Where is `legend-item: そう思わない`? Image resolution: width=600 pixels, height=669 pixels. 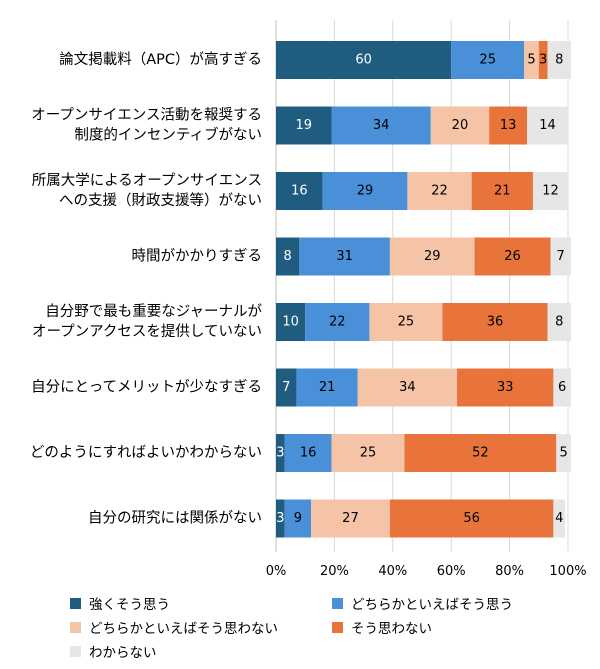 legend-item: そう思わない is located at coordinates (382, 627).